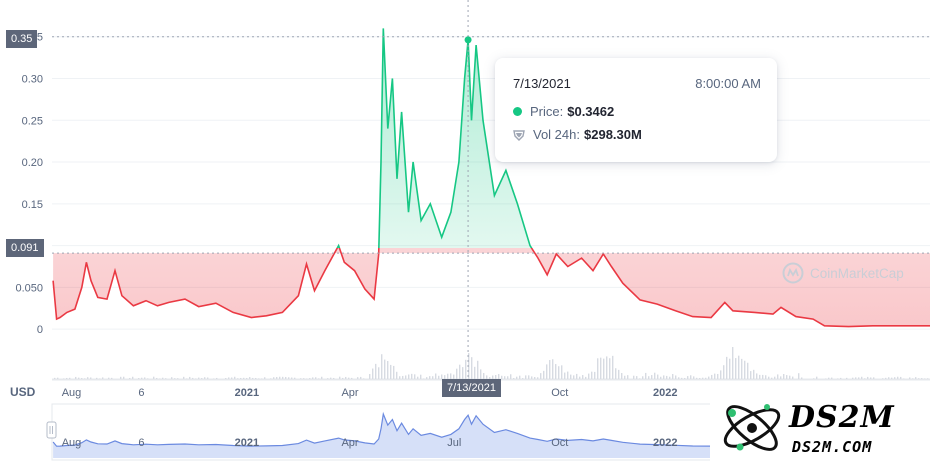 The width and height of the screenshot is (947, 472). What do you see at coordinates (32, 205) in the screenshot?
I see `y-tick-label: 0.15` at bounding box center [32, 205].